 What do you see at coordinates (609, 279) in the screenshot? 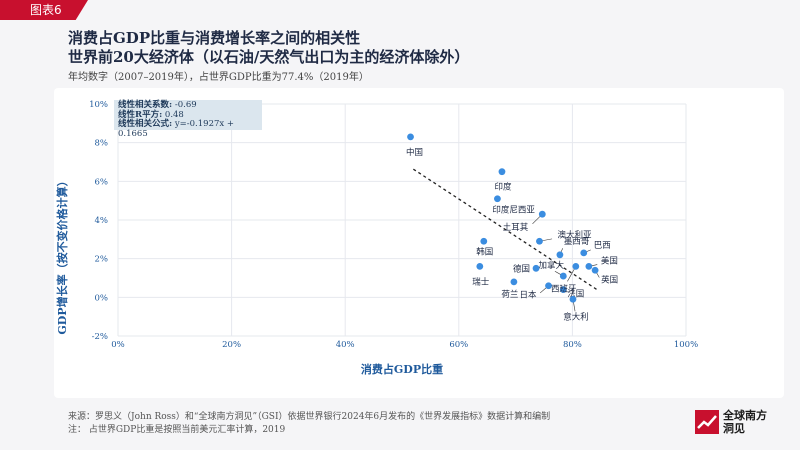
I see `point-label: 英国` at bounding box center [609, 279].